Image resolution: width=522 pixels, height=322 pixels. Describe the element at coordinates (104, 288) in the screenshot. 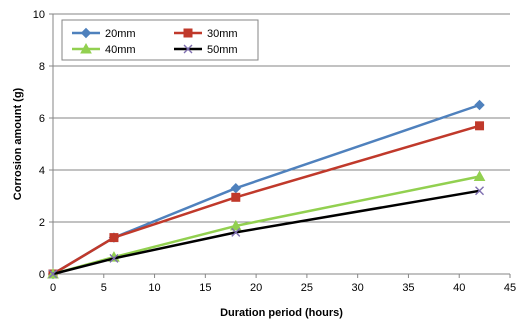

I see `x-tick-label: 5` at that location.